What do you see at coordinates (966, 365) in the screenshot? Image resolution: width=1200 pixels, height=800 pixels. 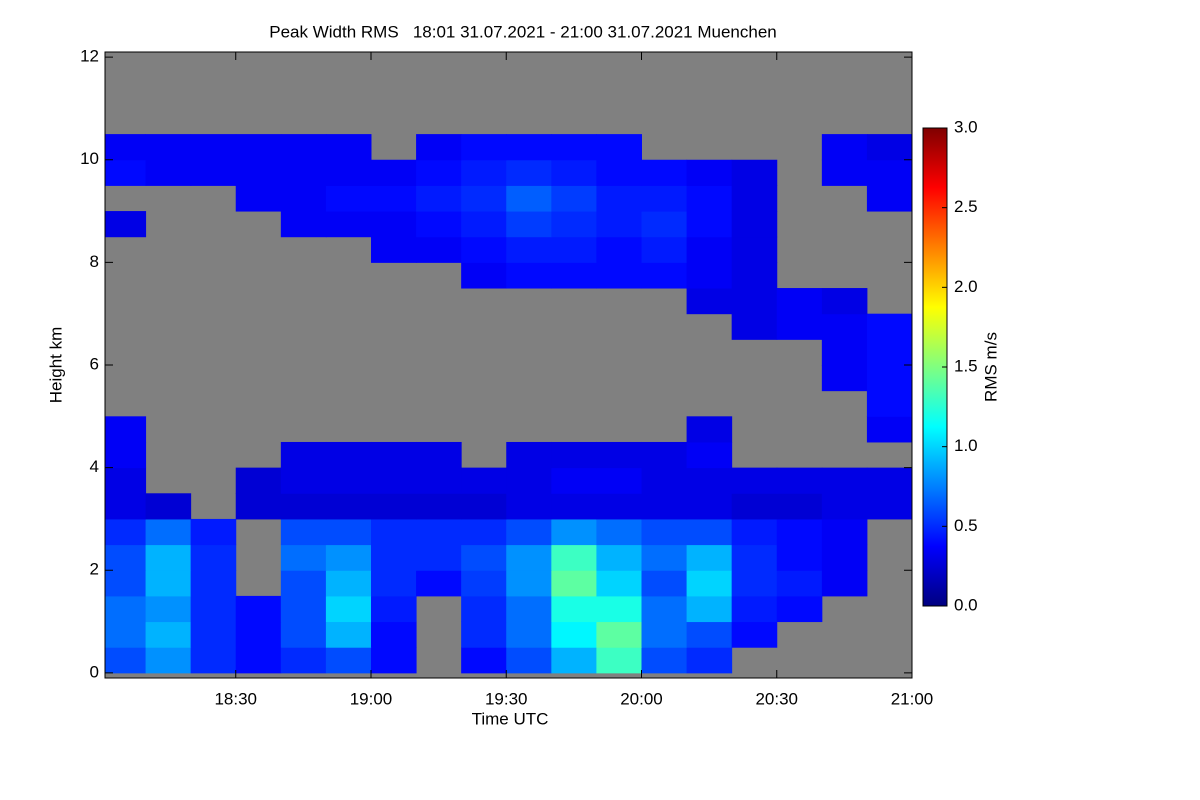 I see `colorbar-tick-label: 1.5` at bounding box center [966, 365].